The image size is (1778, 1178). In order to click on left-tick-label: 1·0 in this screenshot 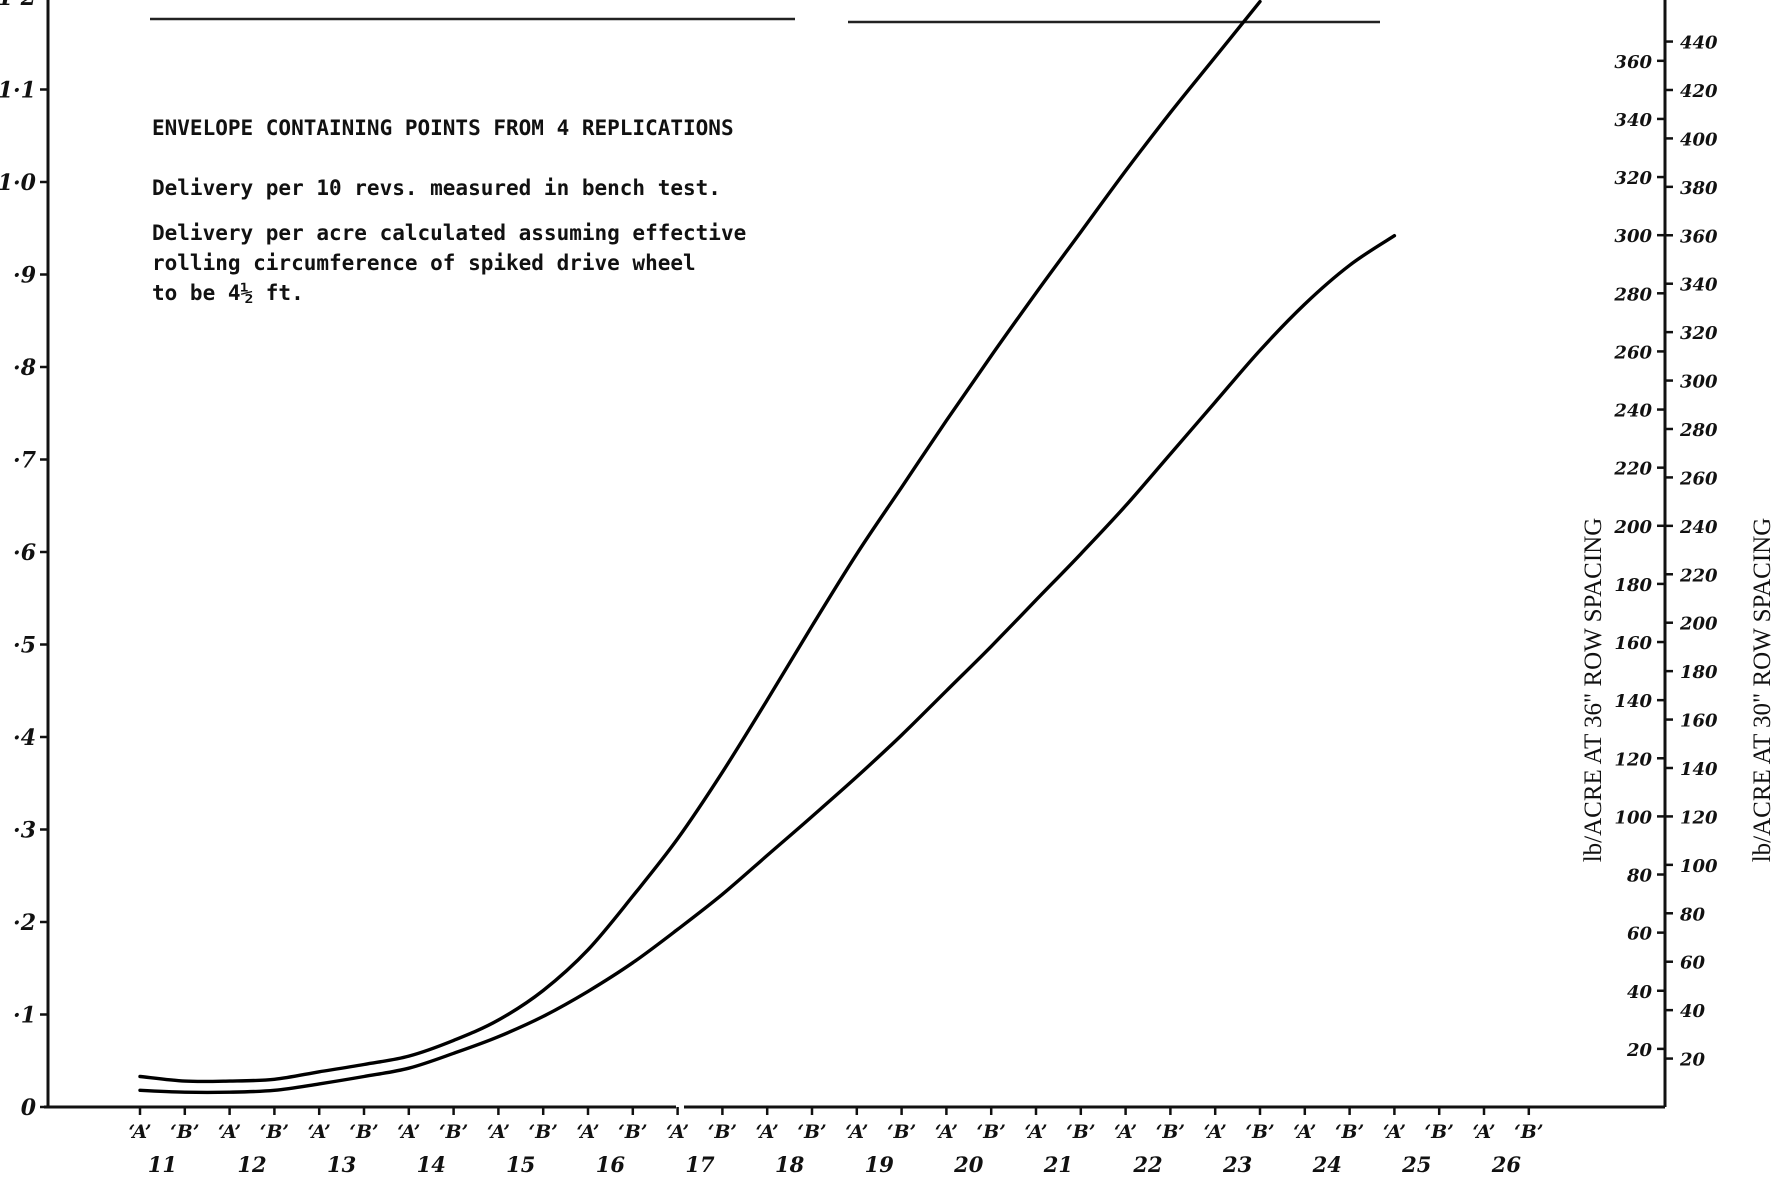, I will do `click(18, 183)`.